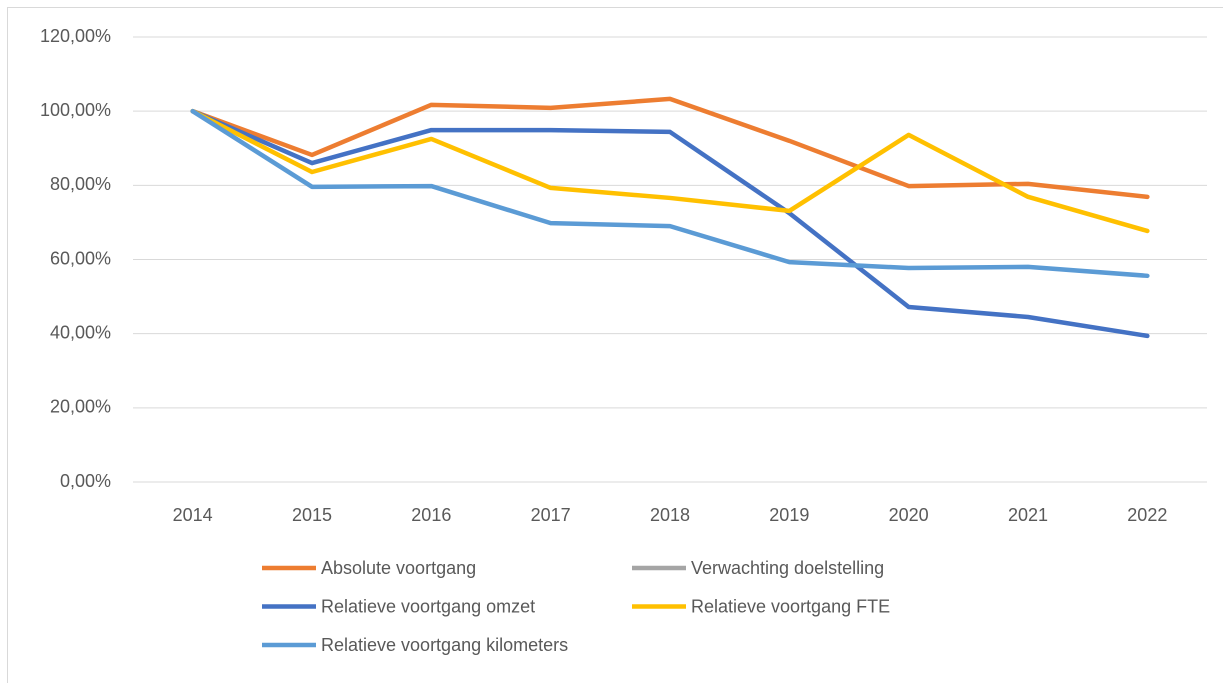 Image resolution: width=1223 pixels, height=683 pixels. I want to click on y-tick-label: 20,00%, so click(80, 407).